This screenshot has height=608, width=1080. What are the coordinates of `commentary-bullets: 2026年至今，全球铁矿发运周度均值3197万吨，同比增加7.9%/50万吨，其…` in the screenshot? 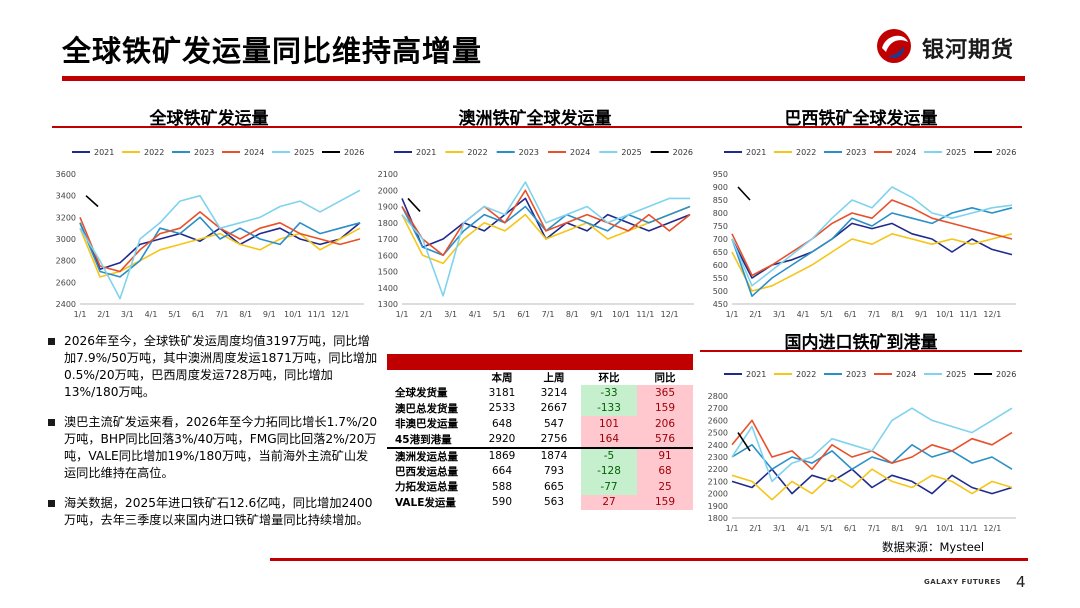 It's located at (213, 437).